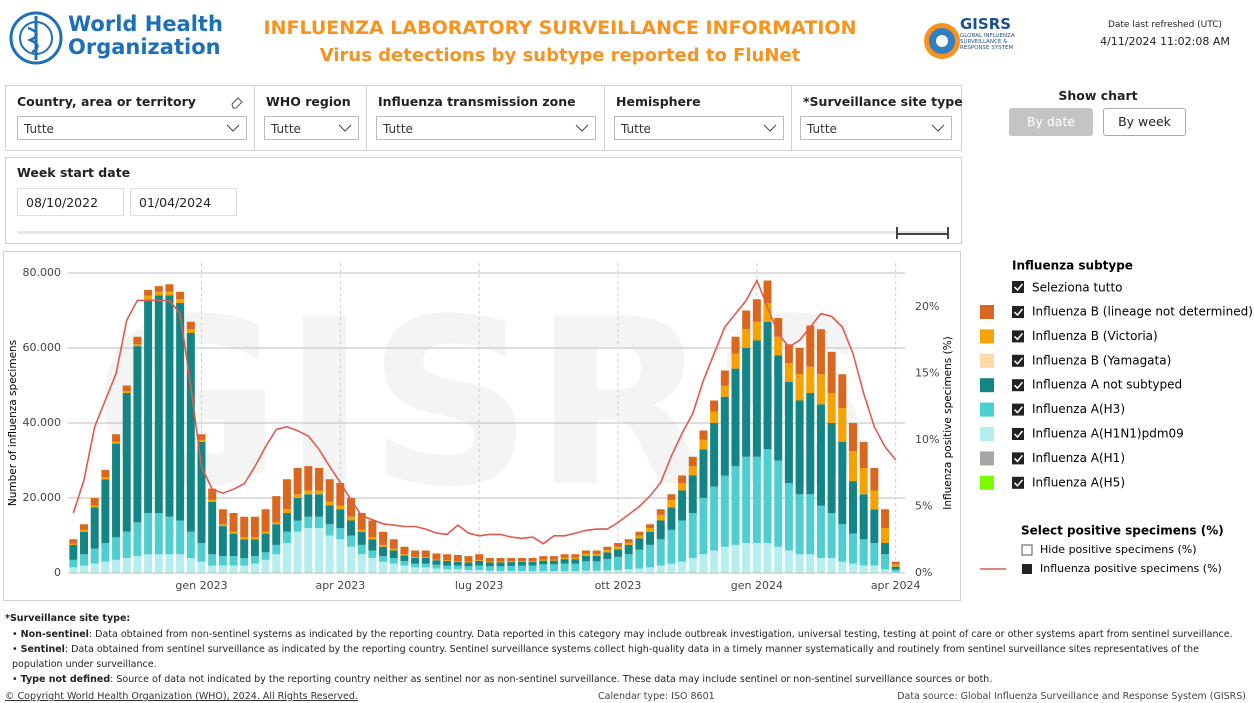 The width and height of the screenshot is (1254, 703). I want to click on legend-label: Influenza B (Victoria), so click(1095, 336).